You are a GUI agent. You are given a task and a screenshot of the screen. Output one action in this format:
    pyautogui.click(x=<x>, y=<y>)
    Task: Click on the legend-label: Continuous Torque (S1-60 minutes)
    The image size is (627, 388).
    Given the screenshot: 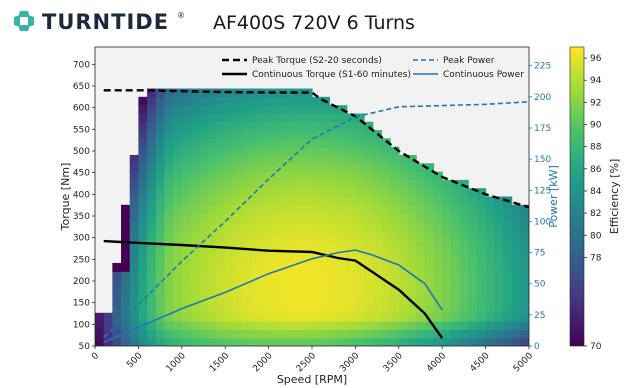 What is the action you would take?
    pyautogui.click(x=331, y=75)
    